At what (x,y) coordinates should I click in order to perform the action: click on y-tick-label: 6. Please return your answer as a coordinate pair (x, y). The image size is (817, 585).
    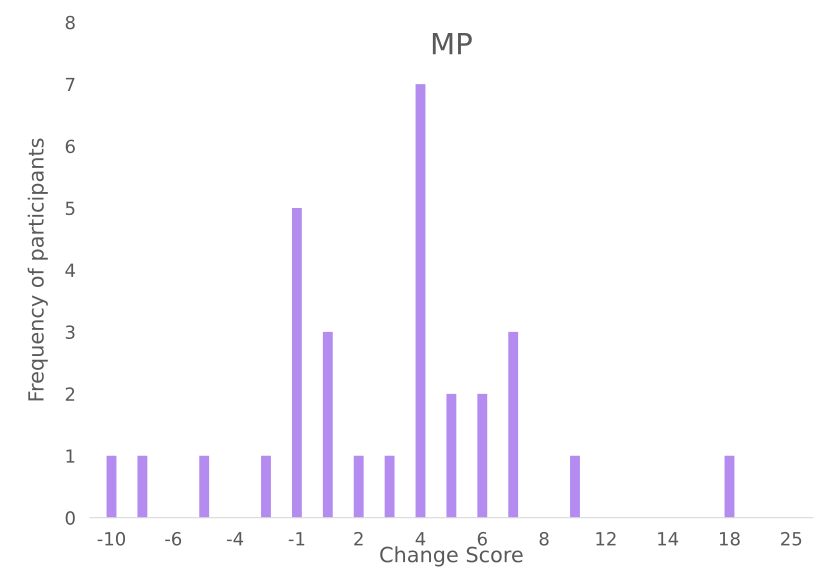
    Looking at the image, I should click on (70, 147).